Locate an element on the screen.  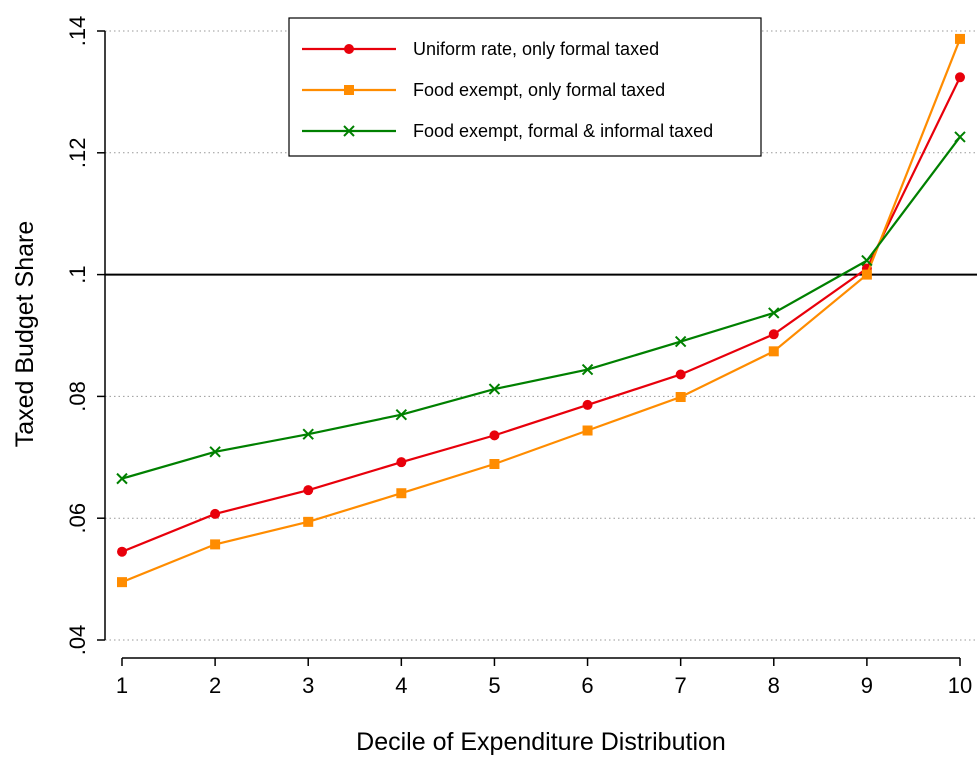
legend-label: Food exempt, formal & informal taxed is located at coordinates (563, 131).